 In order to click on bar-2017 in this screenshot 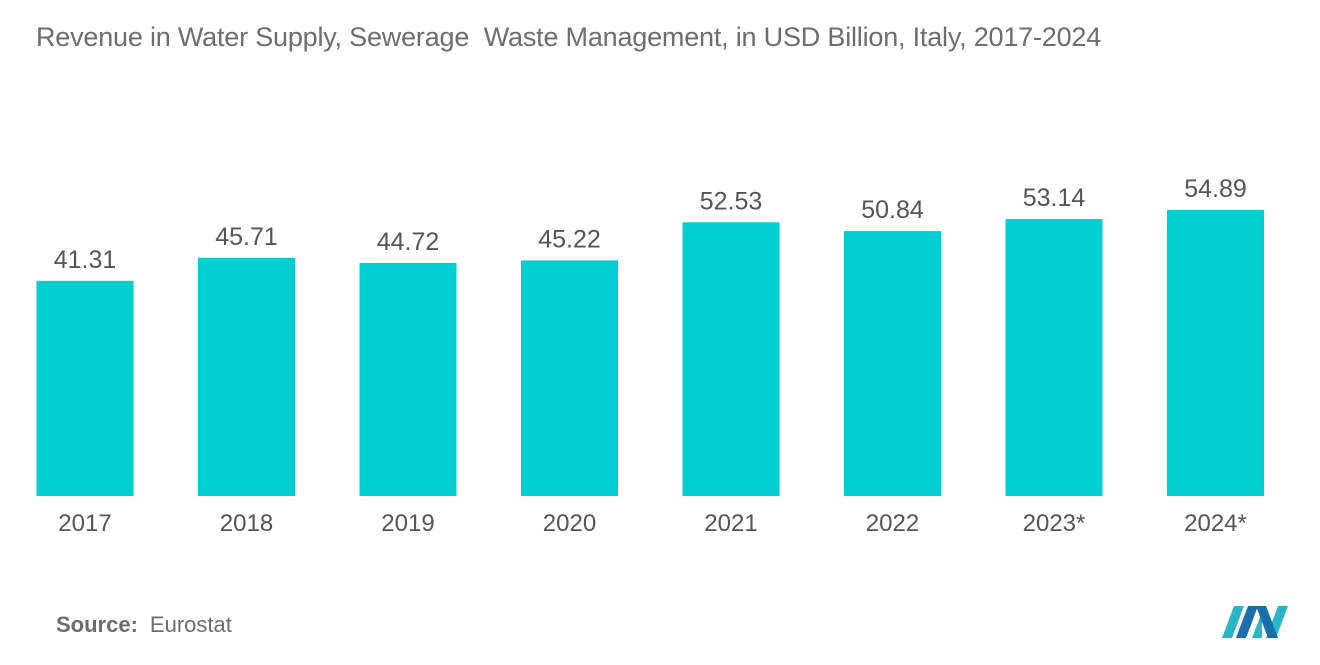, I will do `click(85, 388)`.